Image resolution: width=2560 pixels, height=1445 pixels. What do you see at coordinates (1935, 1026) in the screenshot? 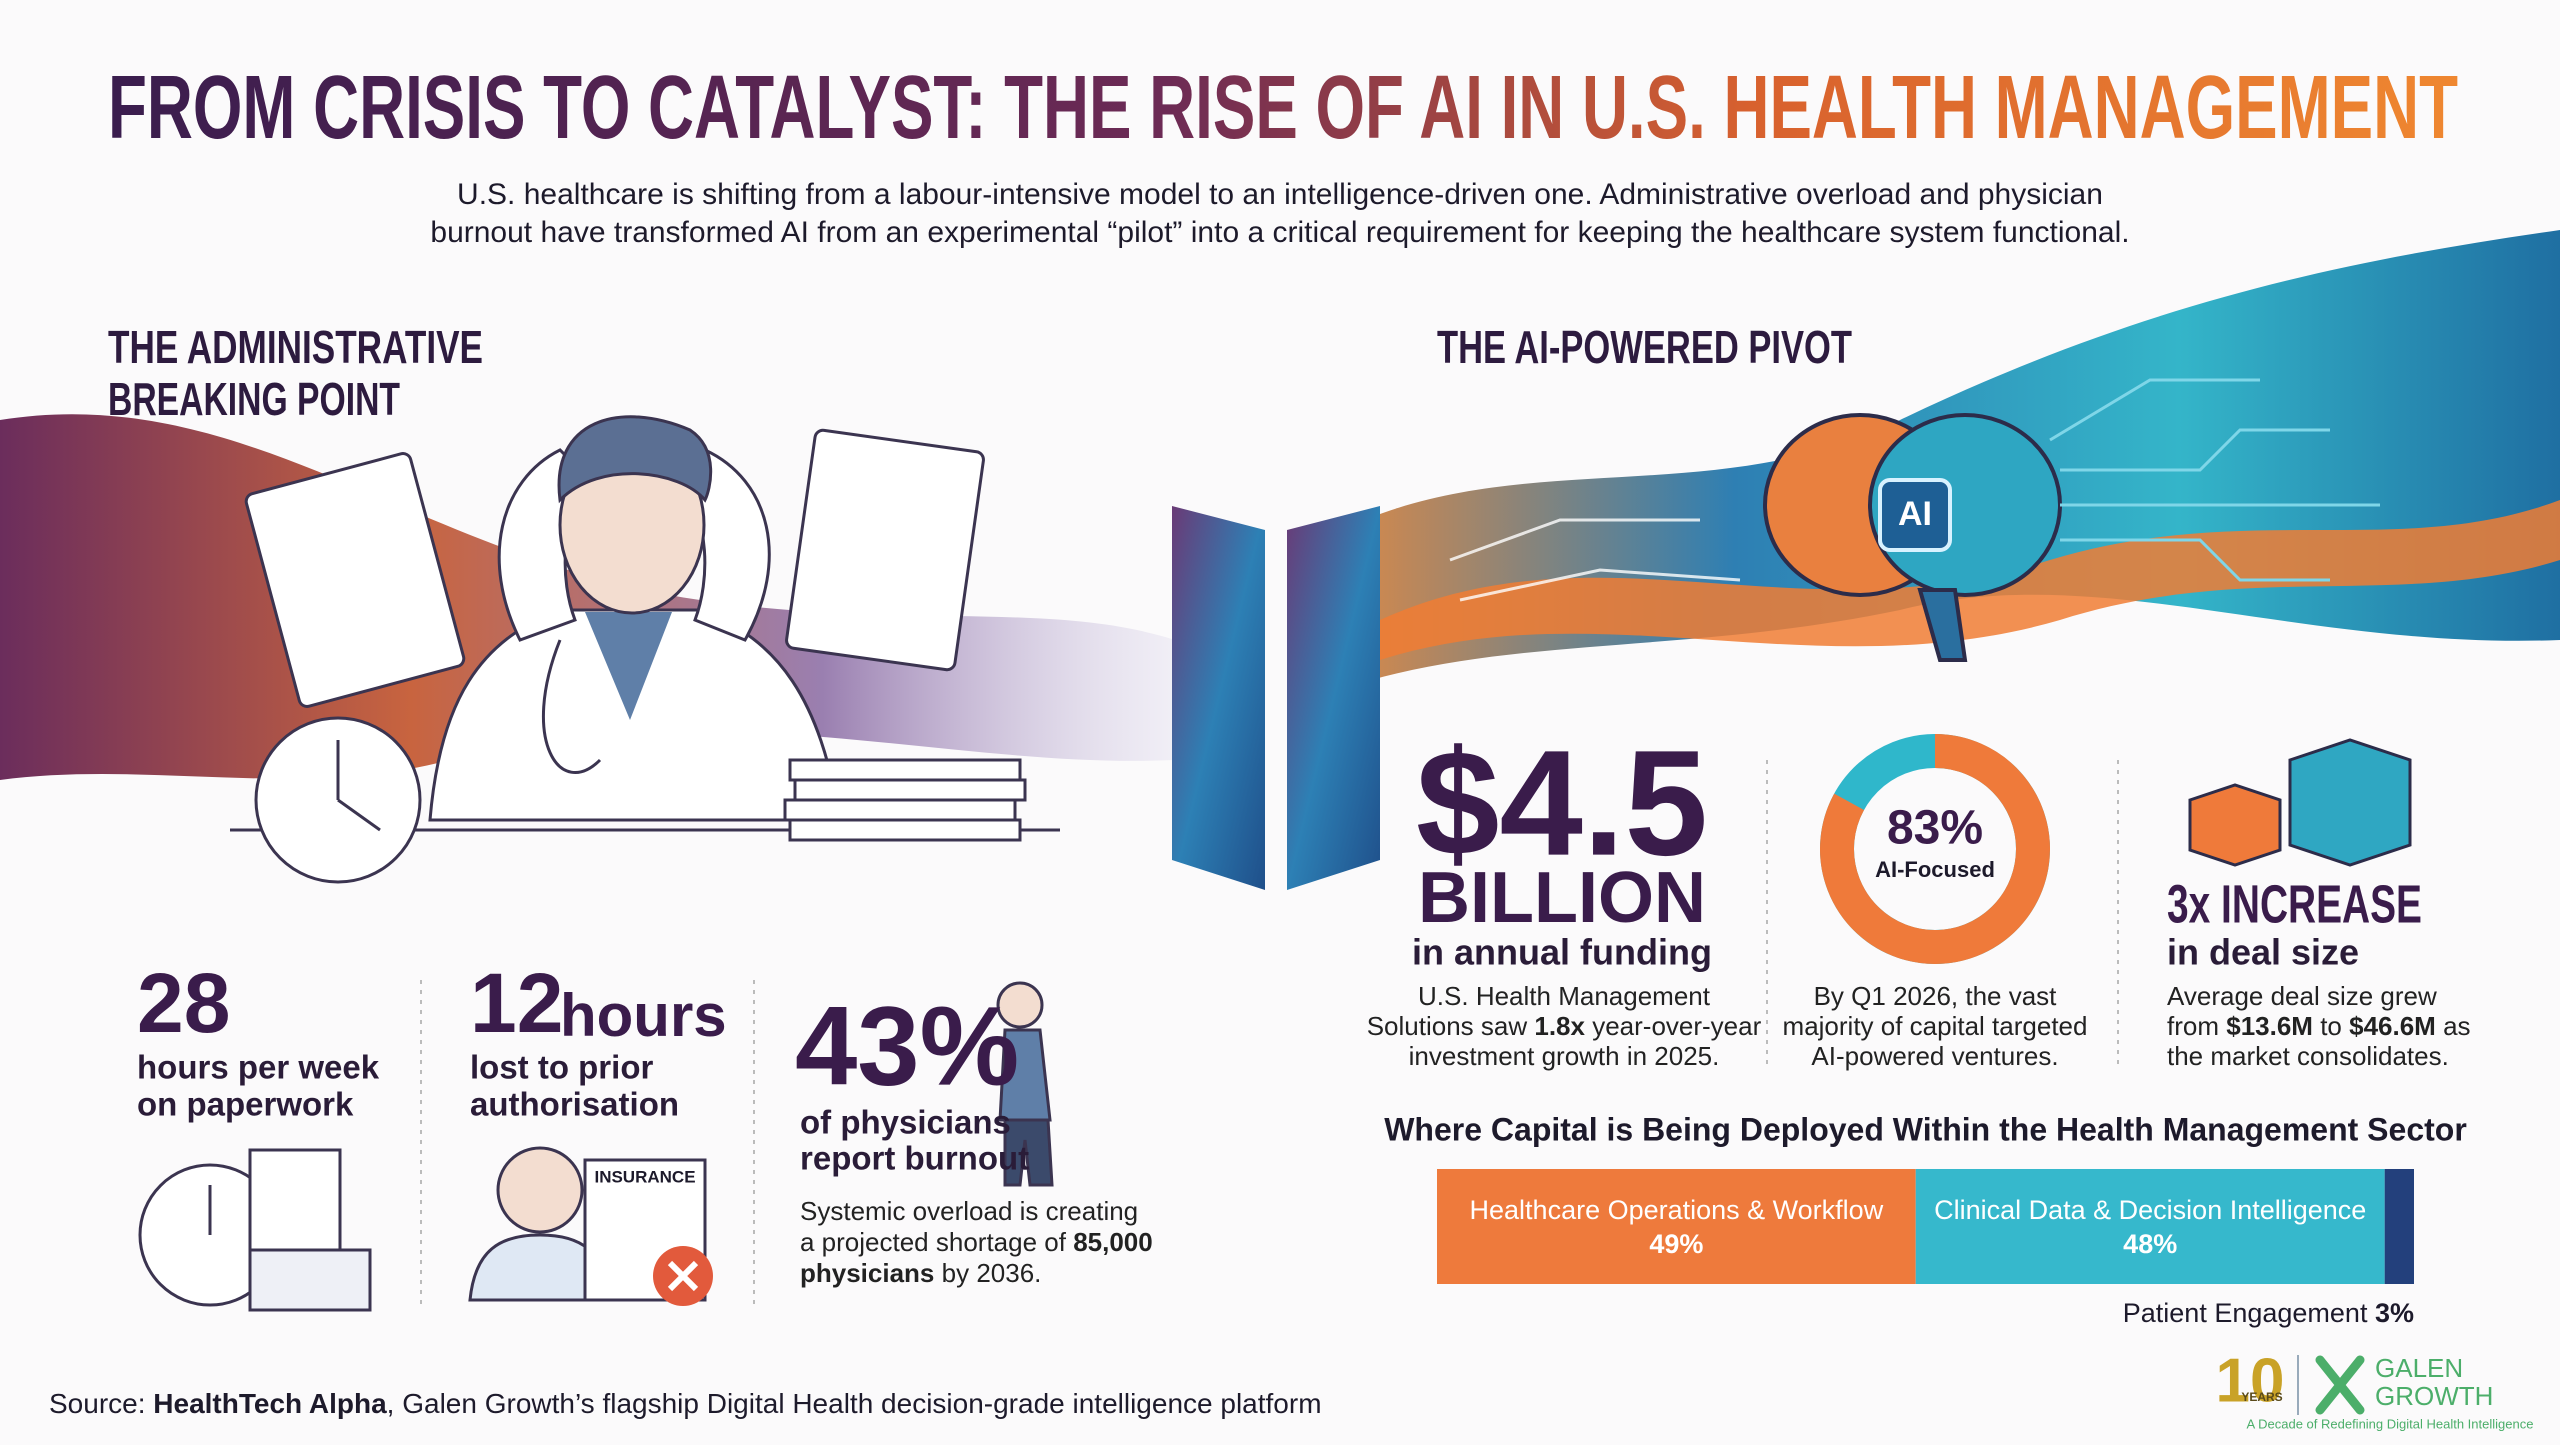
I see `note-text: majority of capital targeted` at bounding box center [1935, 1026].